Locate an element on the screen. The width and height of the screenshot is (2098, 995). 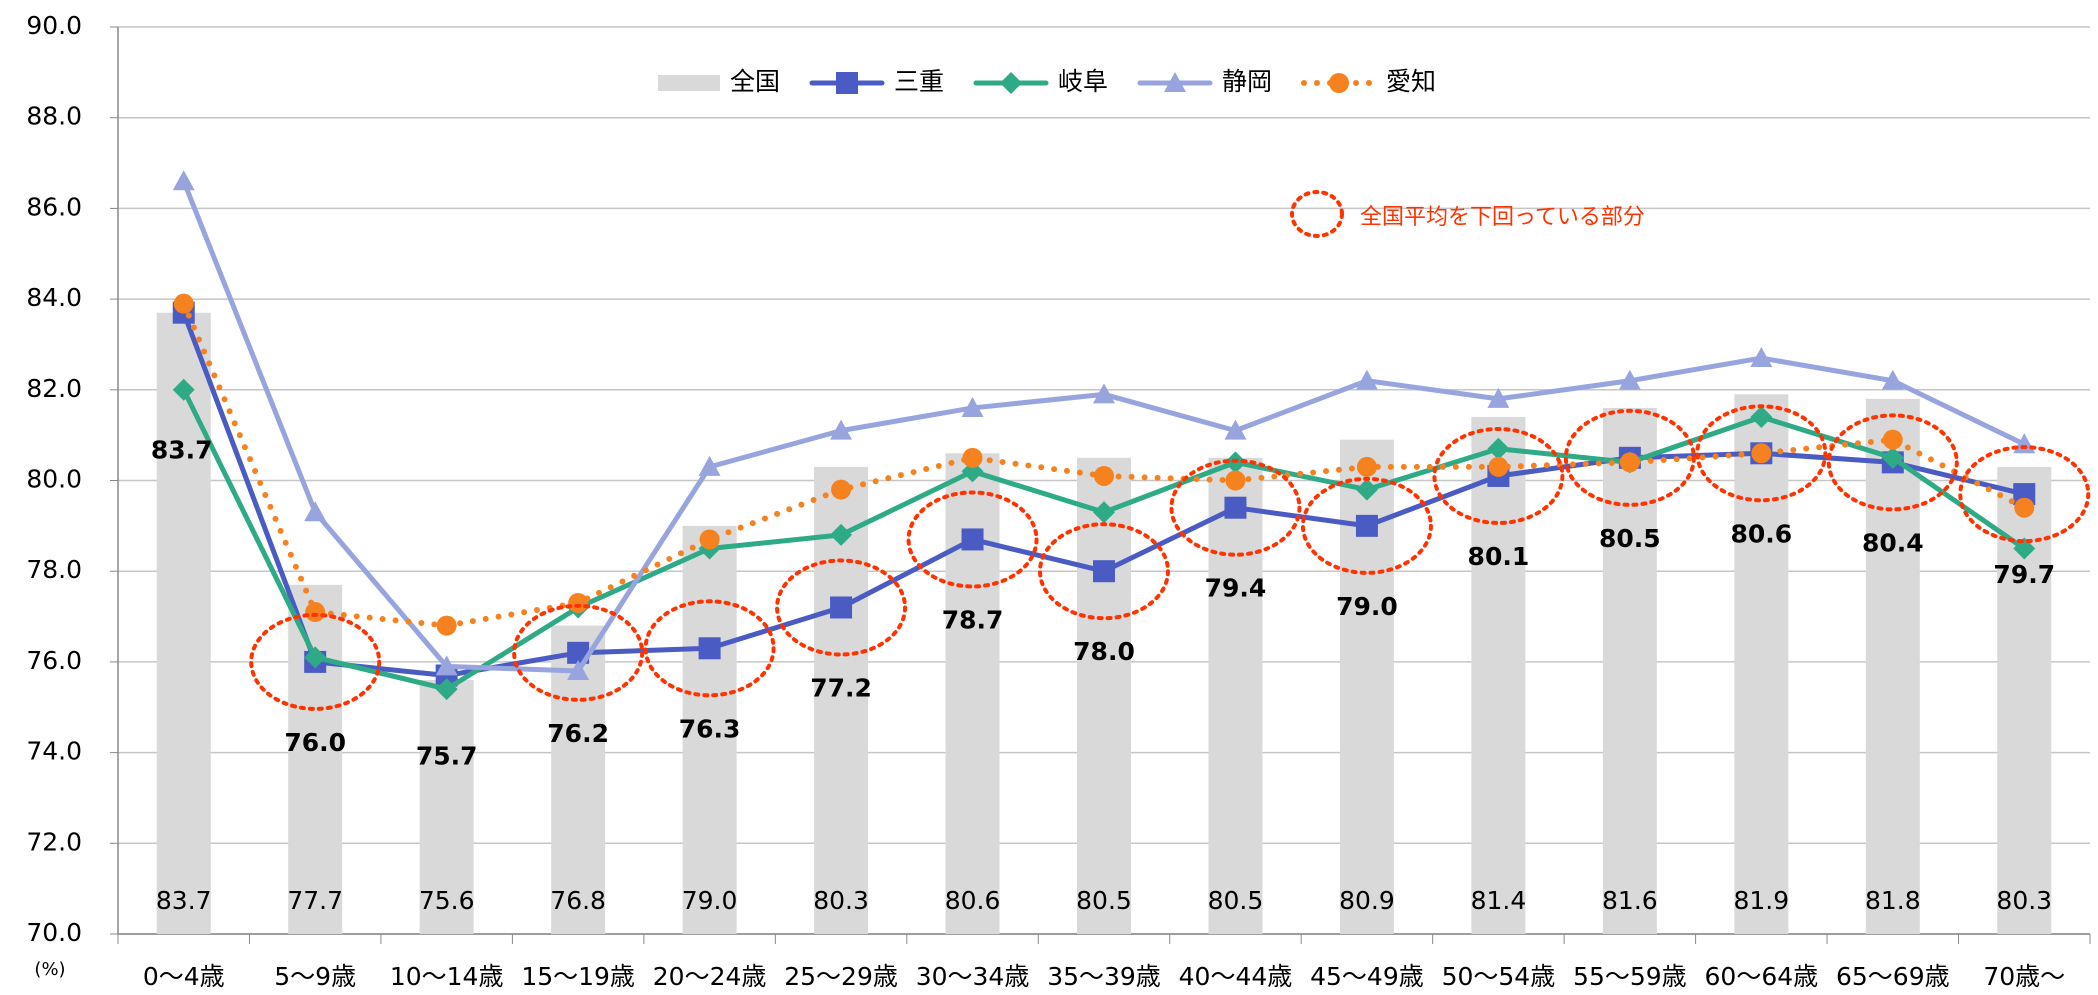
legend-item: 愛知 is located at coordinates (1368, 81).